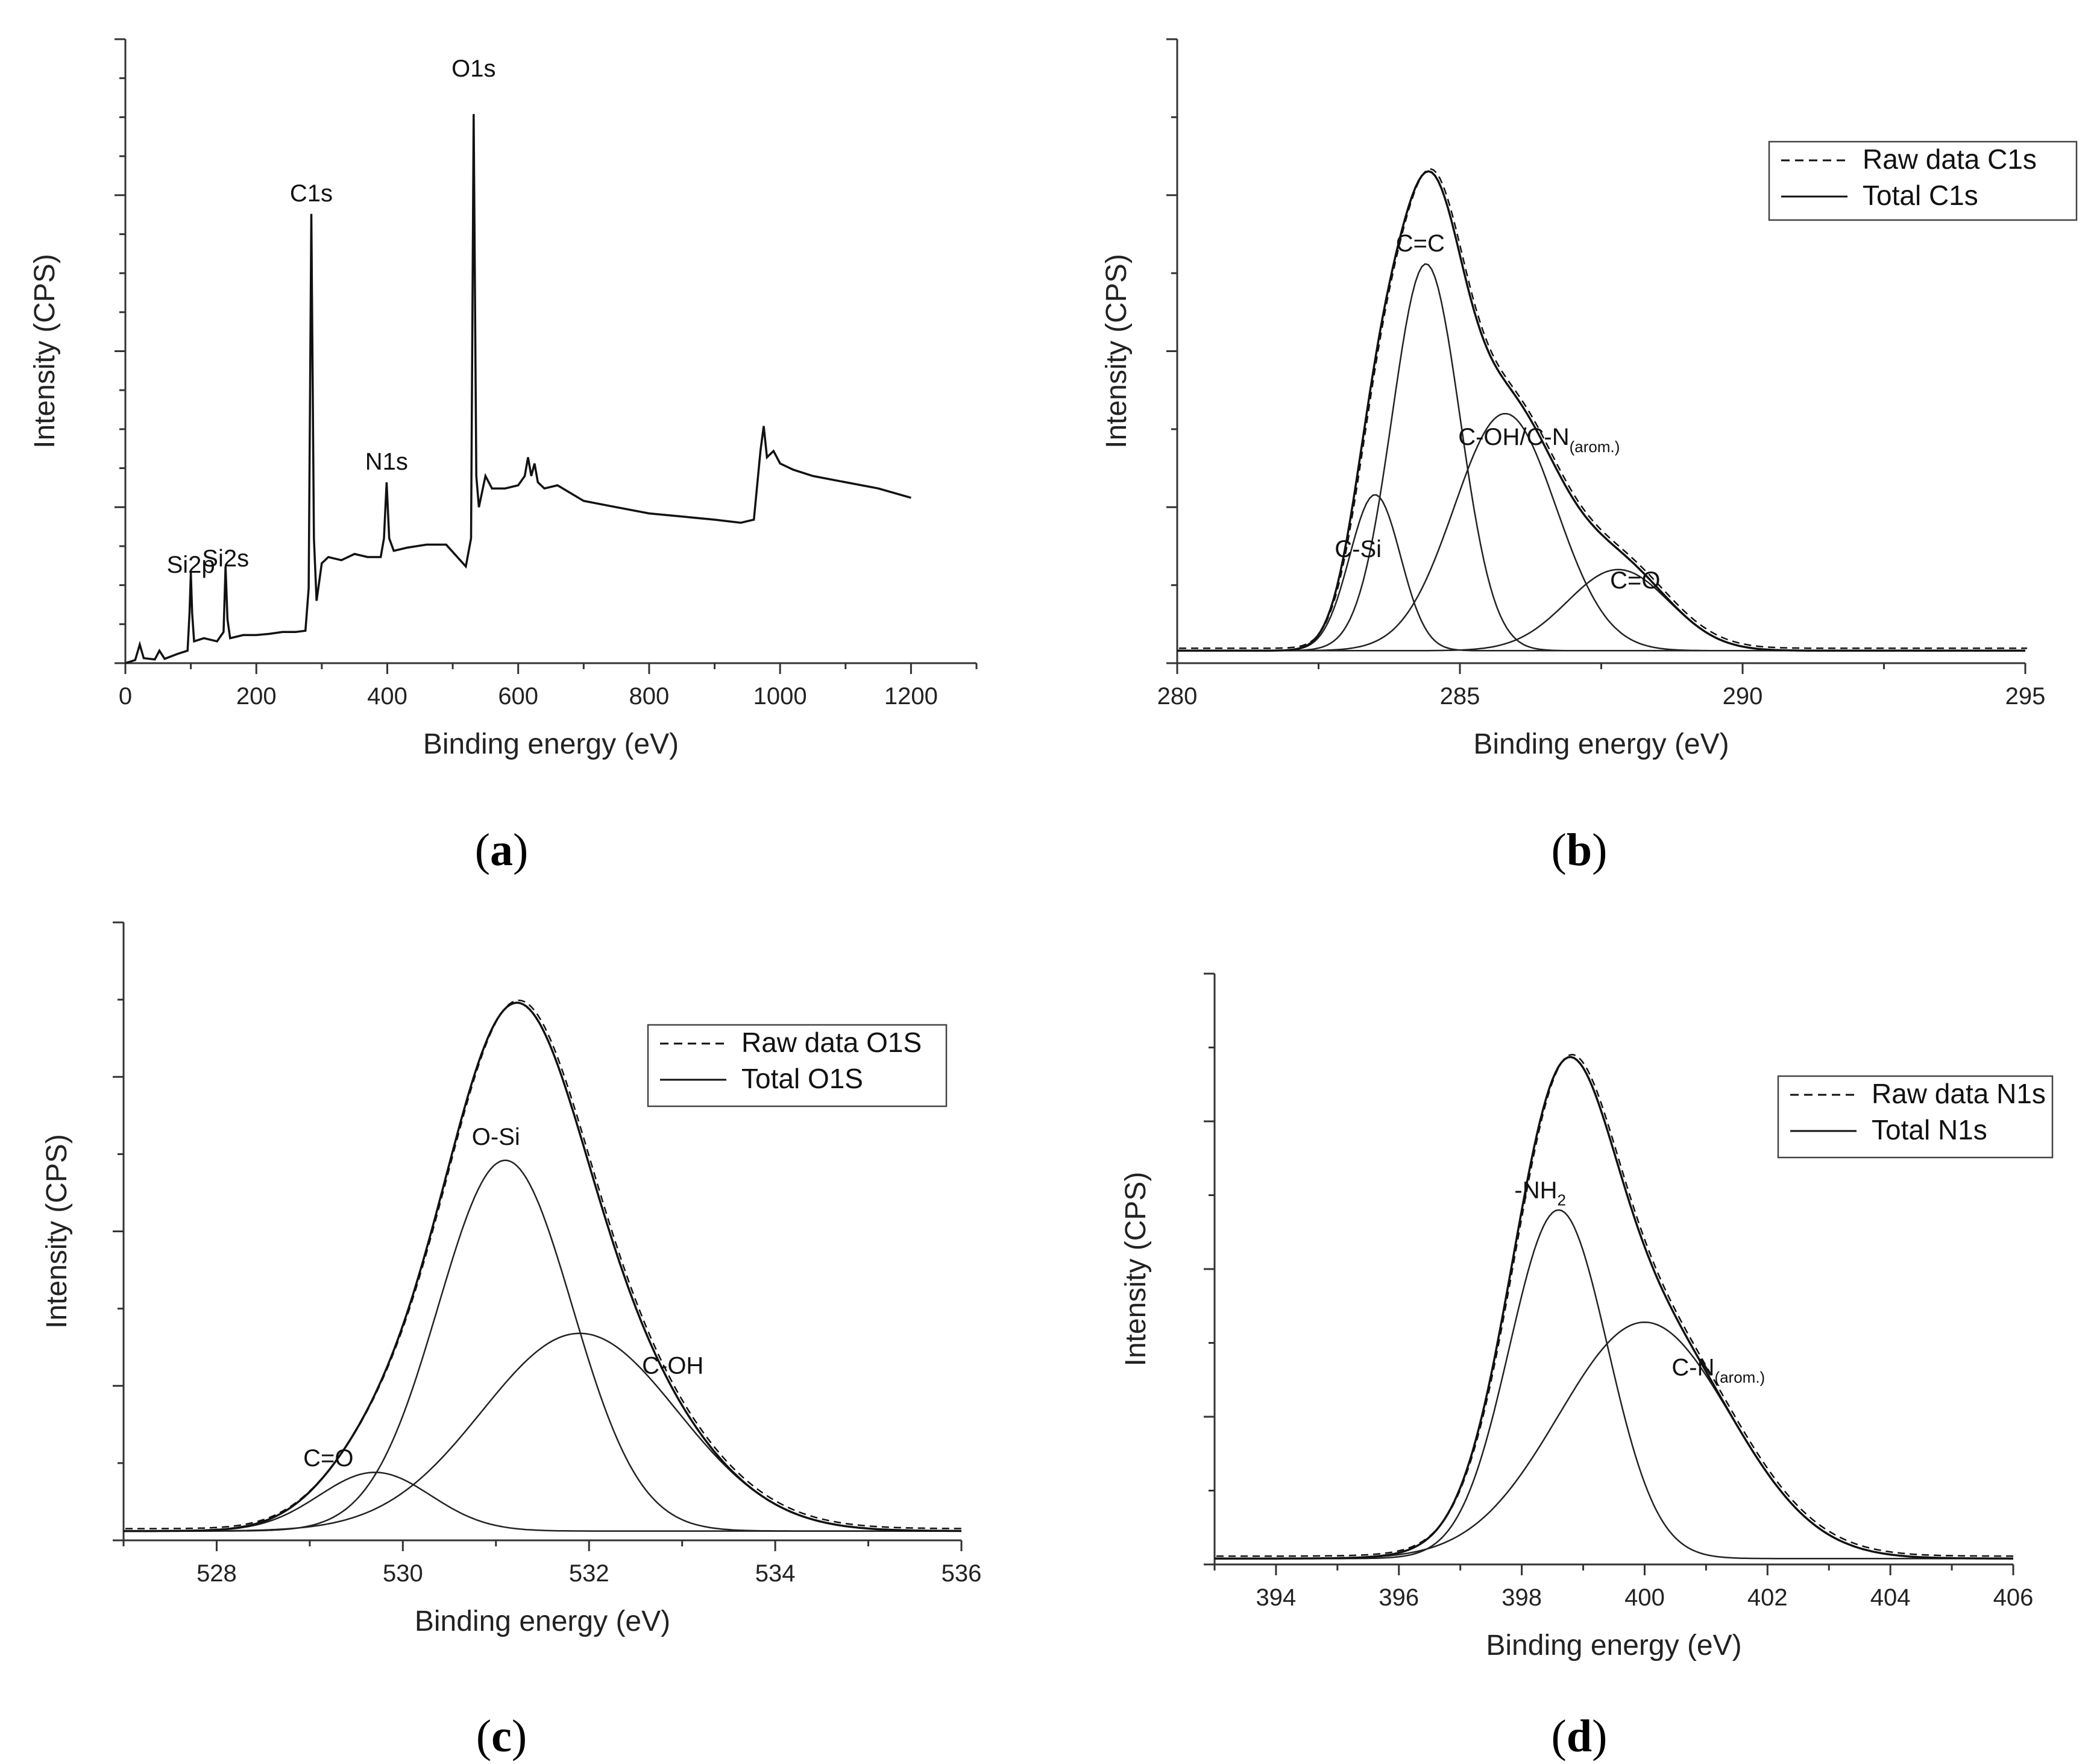 Image resolution: width=2091 pixels, height=1764 pixels. What do you see at coordinates (386, 462) in the screenshot?
I see `peak-label-4: N1s` at bounding box center [386, 462].